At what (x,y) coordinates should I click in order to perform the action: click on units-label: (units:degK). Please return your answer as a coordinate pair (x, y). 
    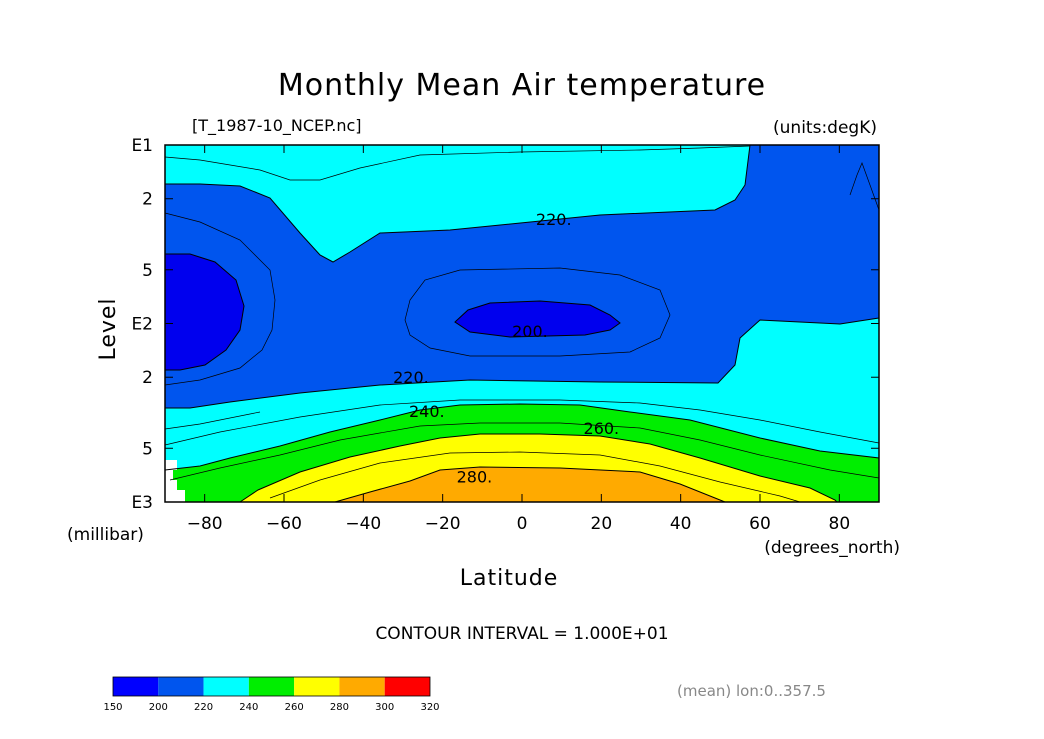
    Looking at the image, I should click on (825, 128).